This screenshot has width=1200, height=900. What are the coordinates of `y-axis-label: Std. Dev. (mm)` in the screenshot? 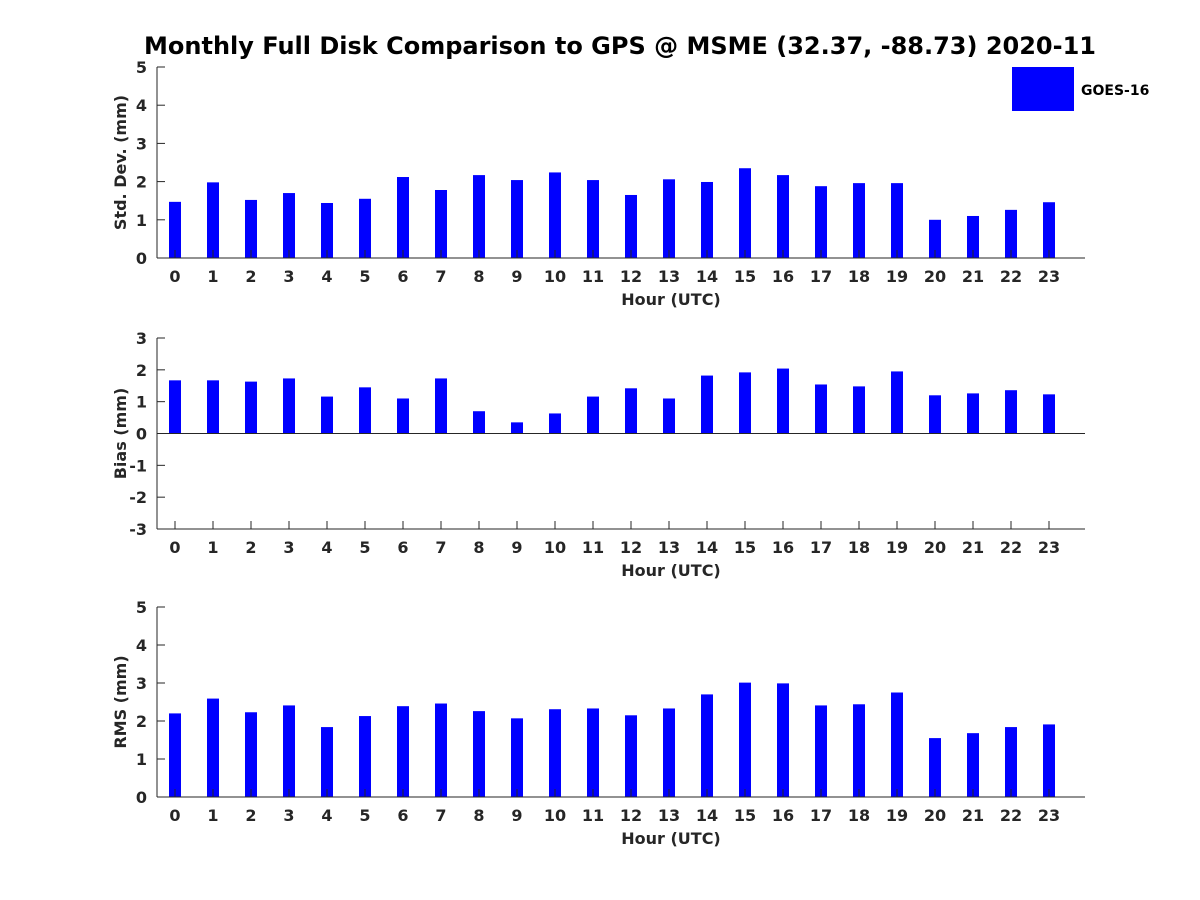 It's located at (120, 162).